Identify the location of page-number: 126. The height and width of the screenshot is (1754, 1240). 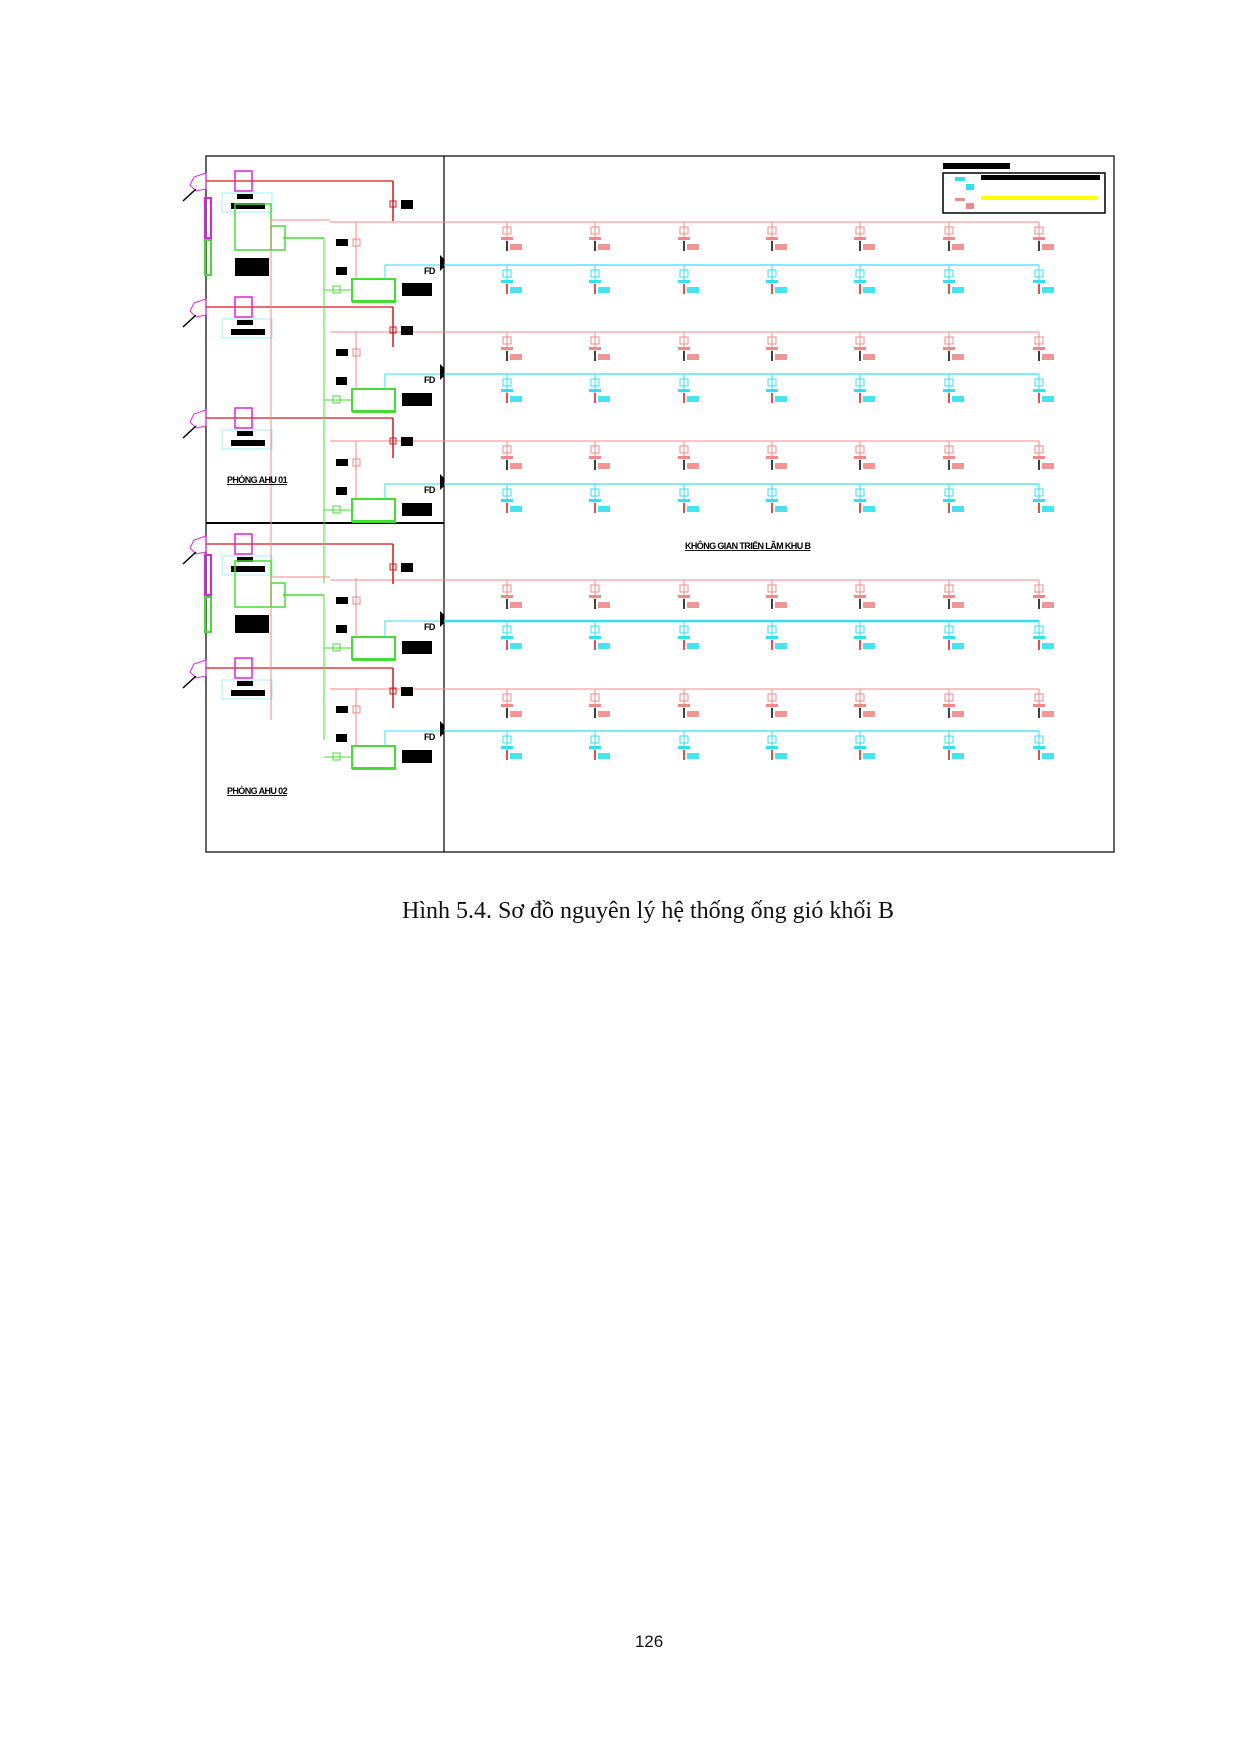
(649, 1641).